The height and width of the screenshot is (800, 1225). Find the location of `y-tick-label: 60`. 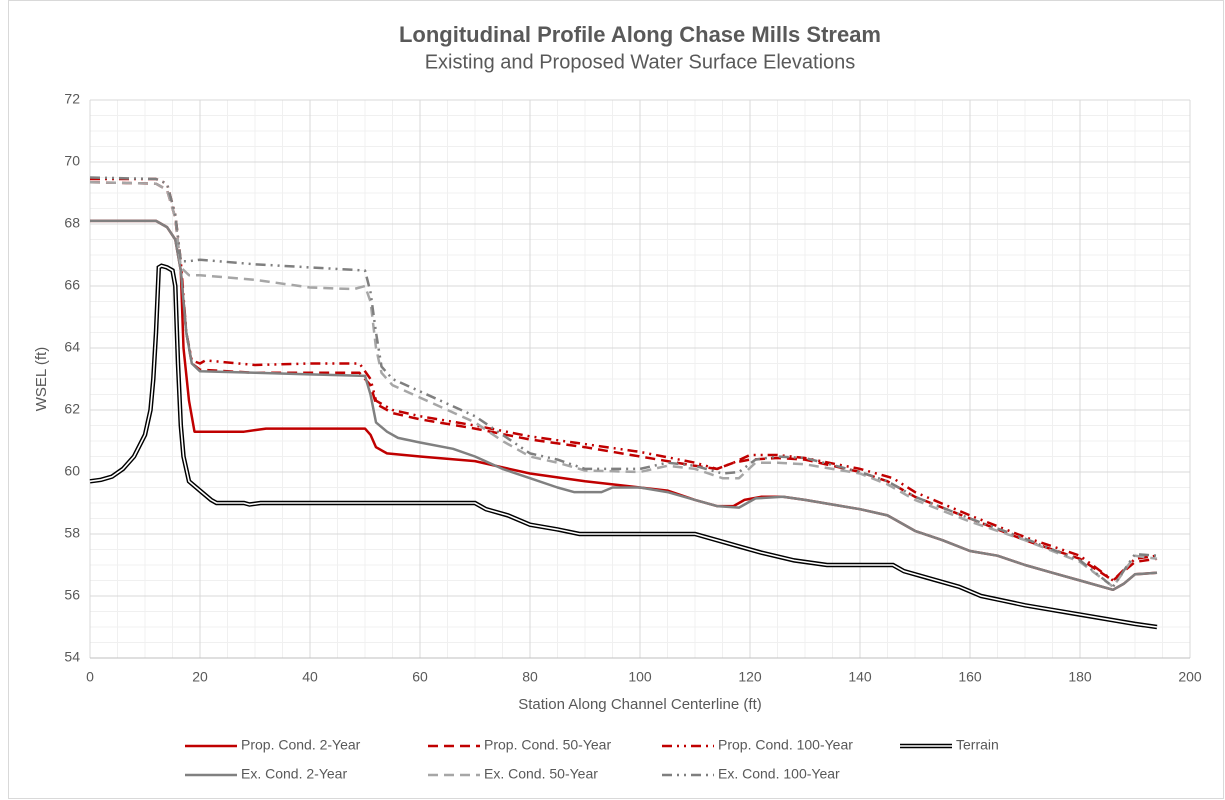

y-tick-label: 60 is located at coordinates (72, 471).